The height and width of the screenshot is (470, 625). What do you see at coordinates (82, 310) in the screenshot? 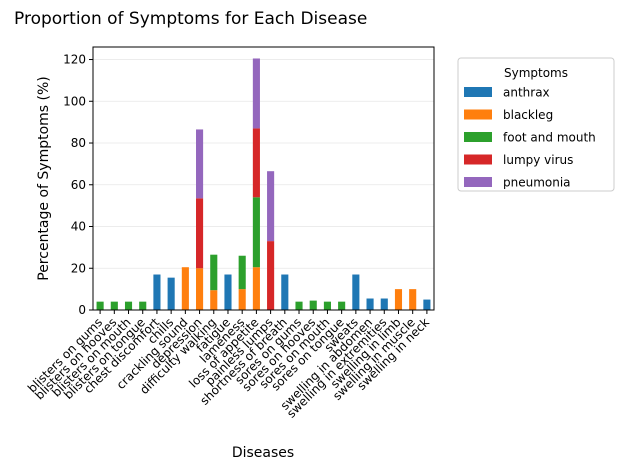
I see `y-tick-label: 0` at bounding box center [82, 310].